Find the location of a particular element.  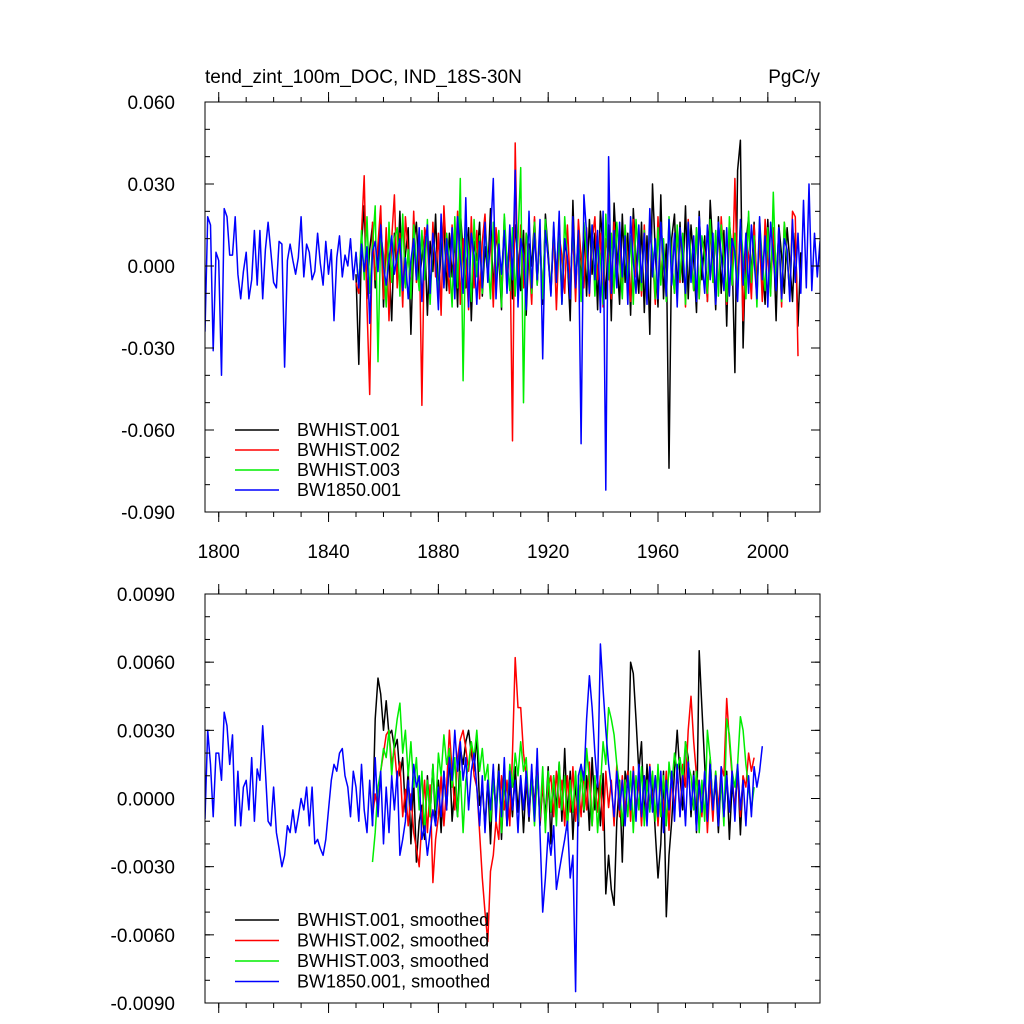

legend-label: BWHIST.003, smoothed is located at coordinates (393, 961).